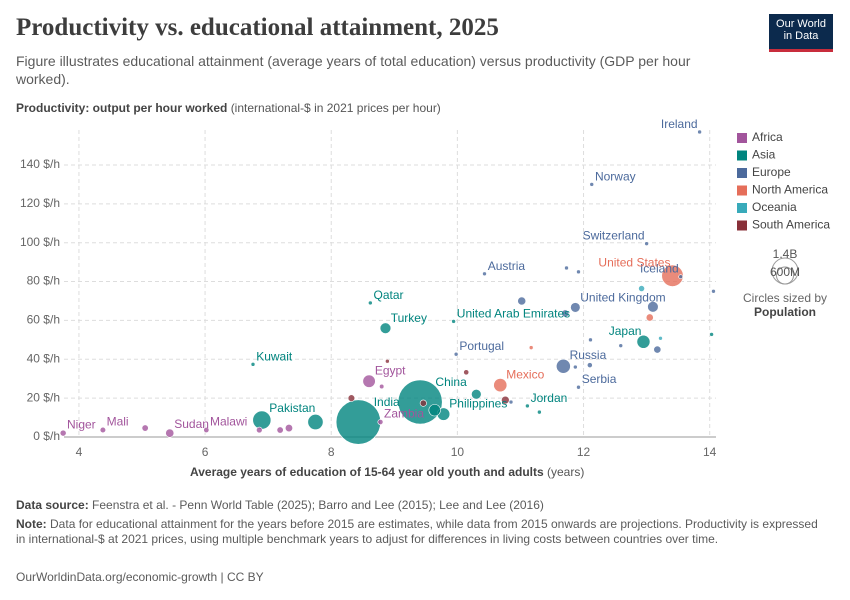  Describe the element at coordinates (331, 452) in the screenshot. I see `x-tick-label: 8` at that location.